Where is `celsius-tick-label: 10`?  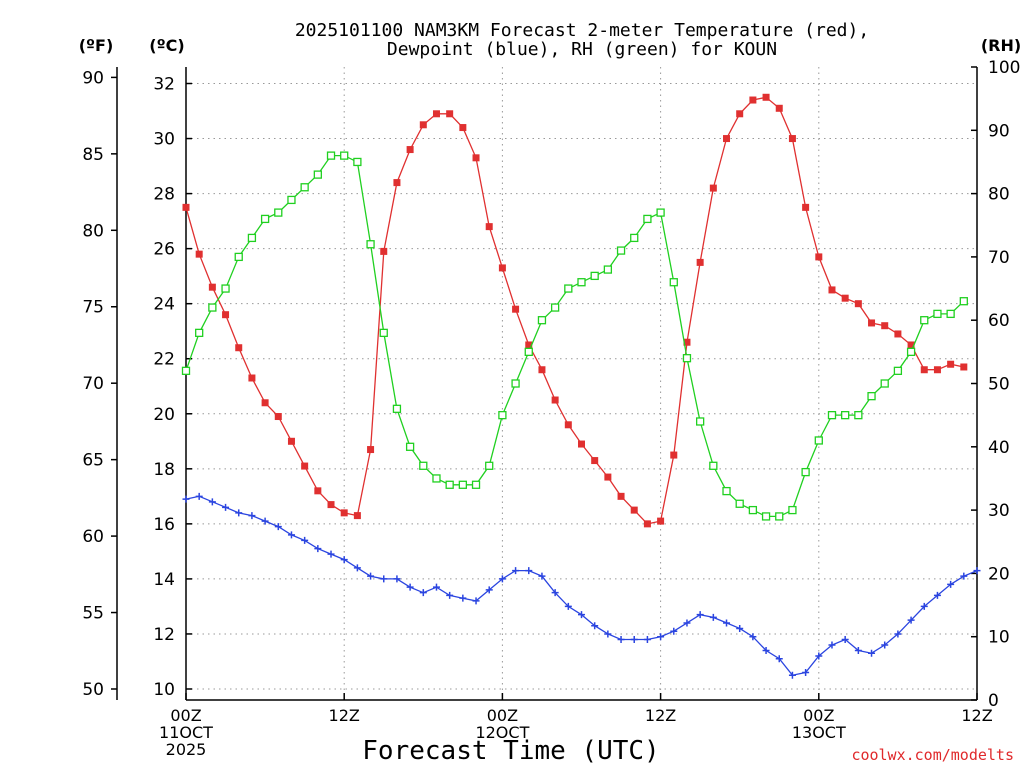 celsius-tick-label: 10 is located at coordinates (164, 690).